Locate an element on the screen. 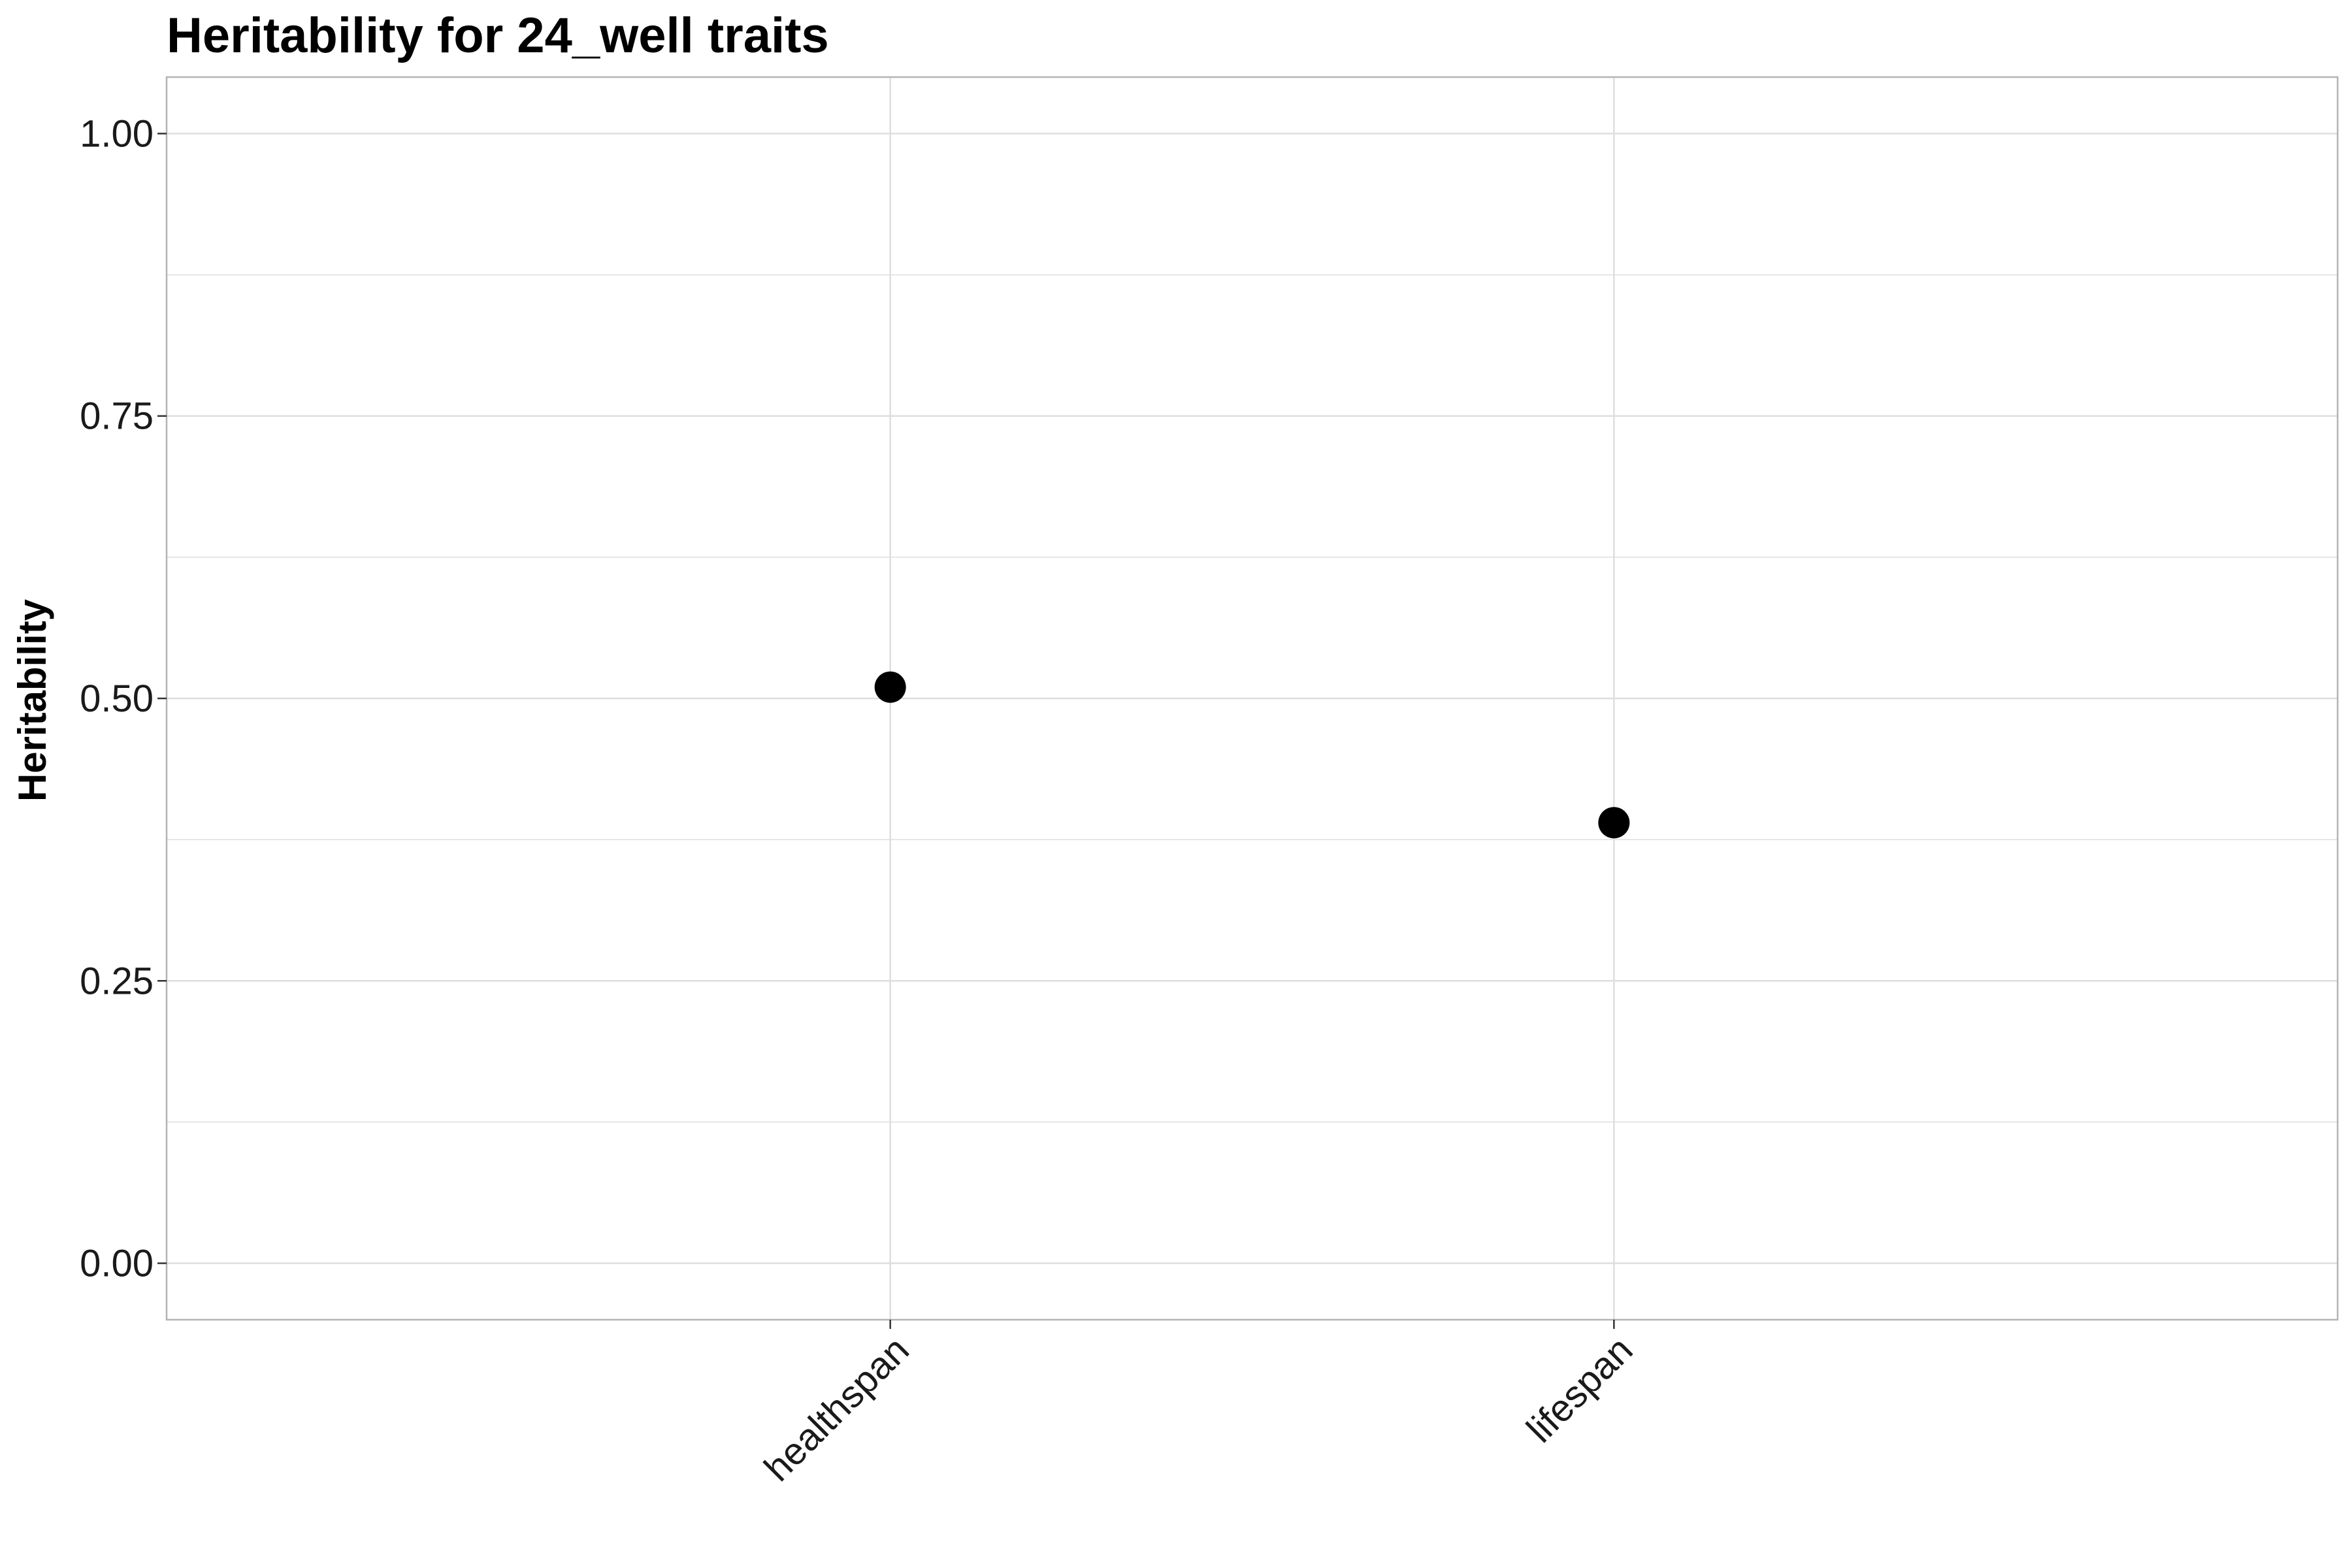 The height and width of the screenshot is (1568, 2352). y-tick-label: 0.50 is located at coordinates (117, 699).